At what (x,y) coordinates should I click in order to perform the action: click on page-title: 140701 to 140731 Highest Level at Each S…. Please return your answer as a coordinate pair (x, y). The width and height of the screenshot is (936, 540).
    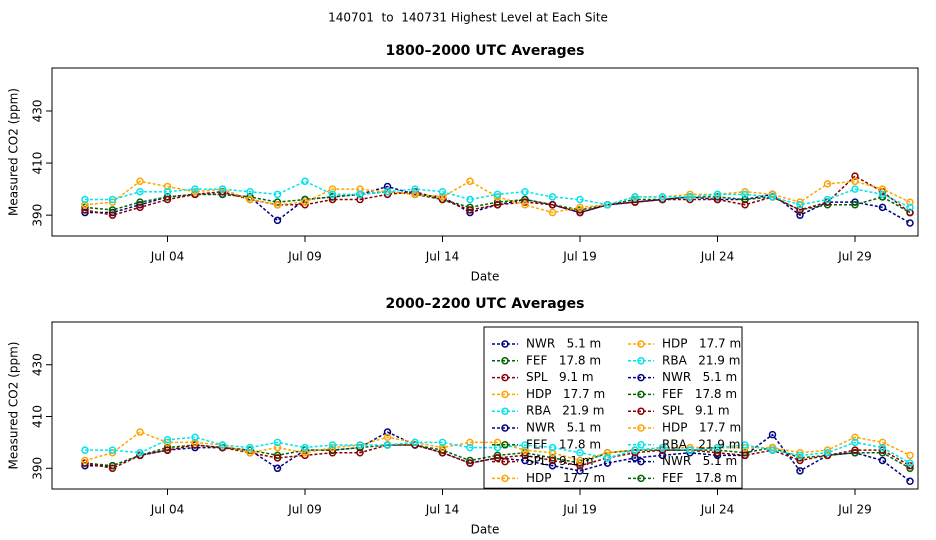
    Looking at the image, I should click on (468, 18).